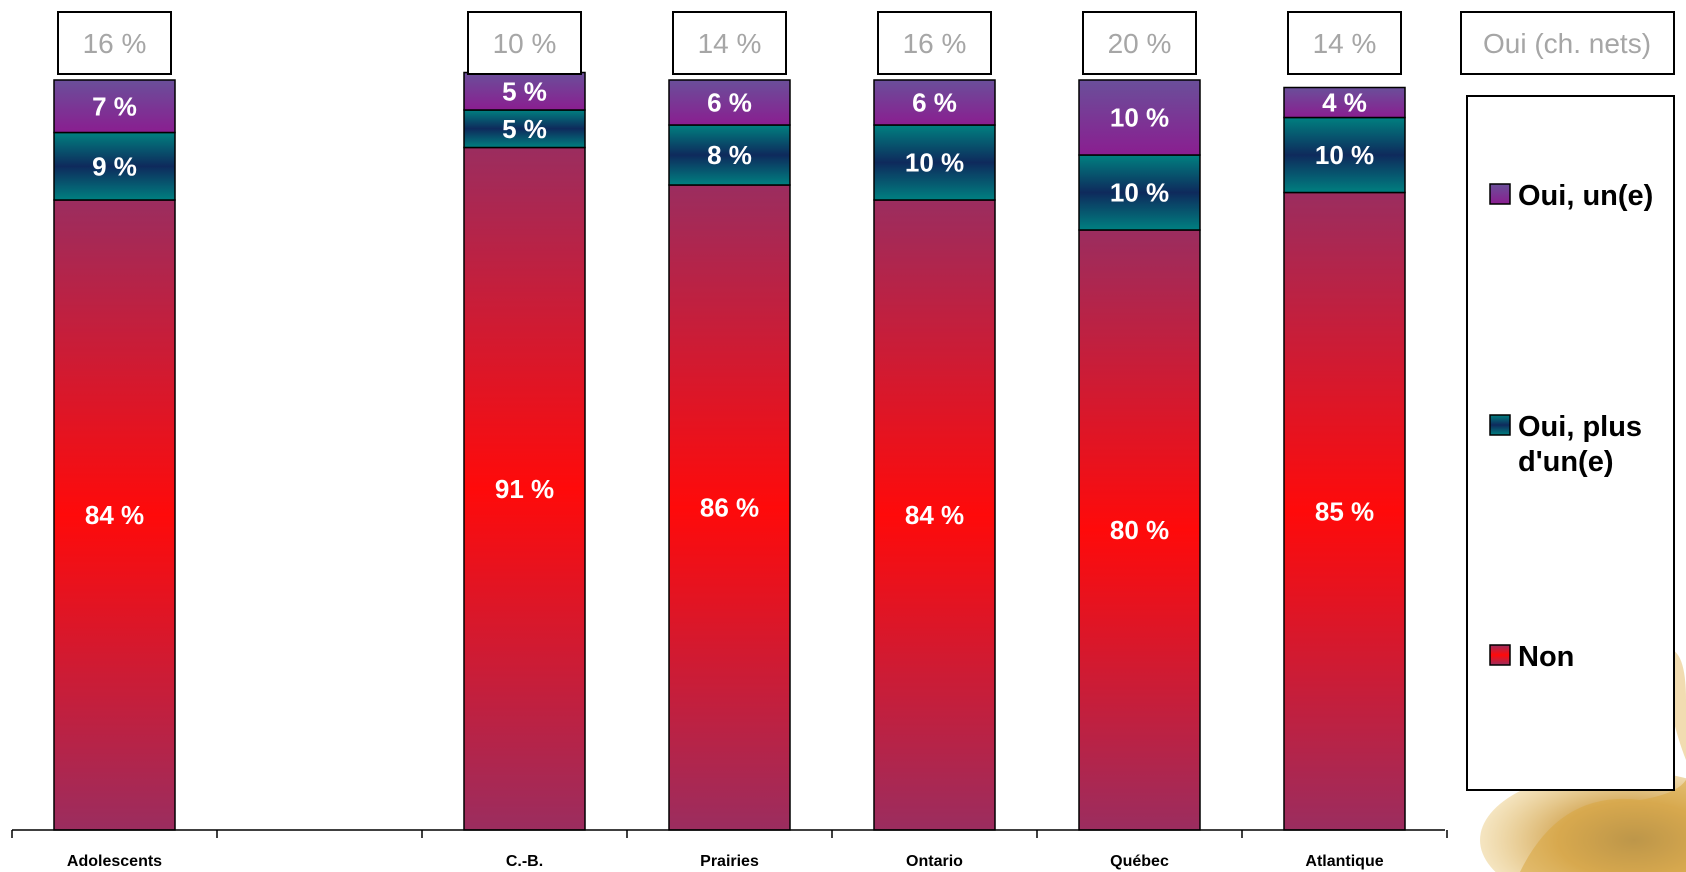  I want to click on category-label: Québec, so click(1139, 861).